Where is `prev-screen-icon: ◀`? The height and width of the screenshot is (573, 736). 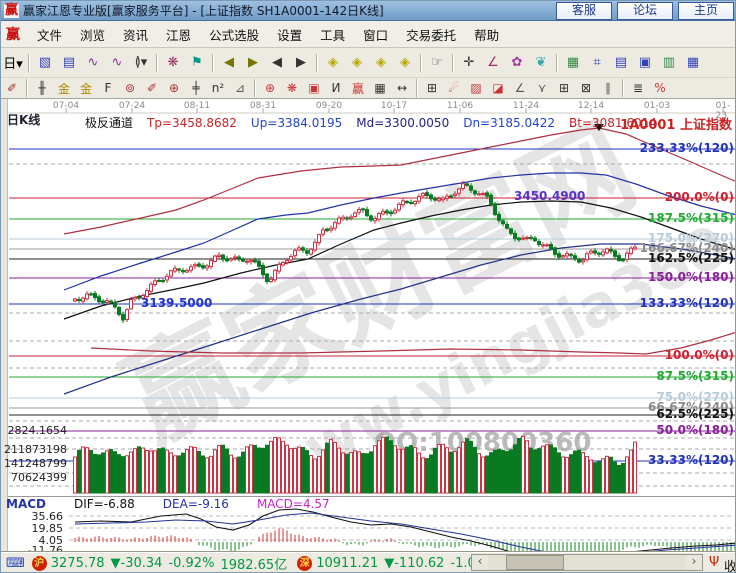
prev-screen-icon: ◀ is located at coordinates (277, 62).